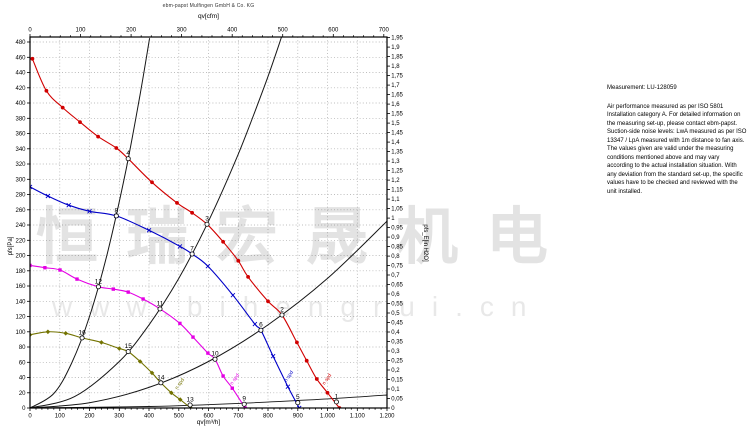 Image resolution: width=750 pixels, height=435 pixels. I want to click on svg-text: 420, so click(20, 89).